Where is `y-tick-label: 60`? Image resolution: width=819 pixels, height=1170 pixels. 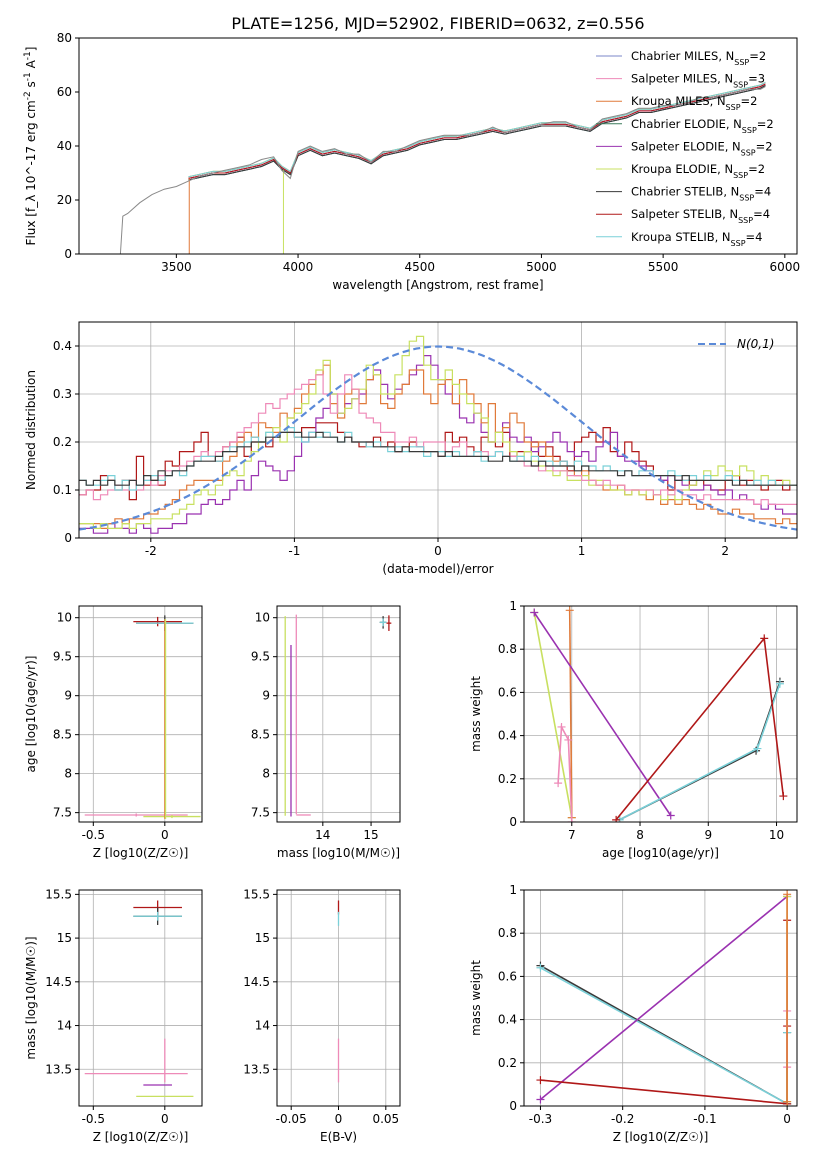
y-tick-label: 60 is located at coordinates (64, 92).